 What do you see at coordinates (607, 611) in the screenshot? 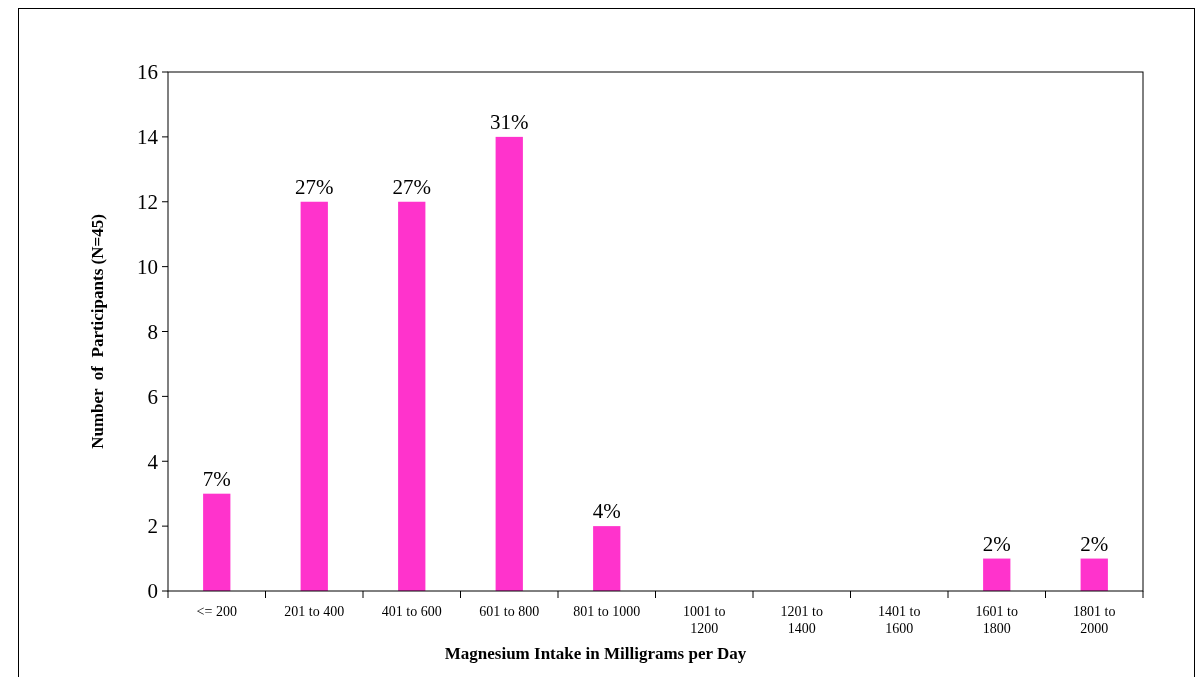
I see `x-tick-label: 801 to 1000` at bounding box center [607, 611].